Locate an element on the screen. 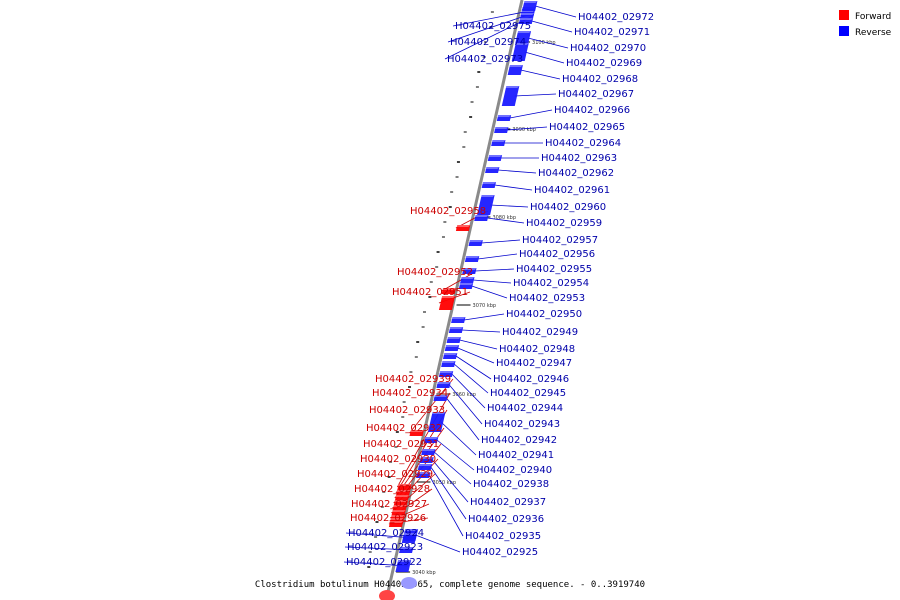 The width and height of the screenshot is (900, 600). gene-label-H04402_02950: H04402_02950 is located at coordinates (544, 314).